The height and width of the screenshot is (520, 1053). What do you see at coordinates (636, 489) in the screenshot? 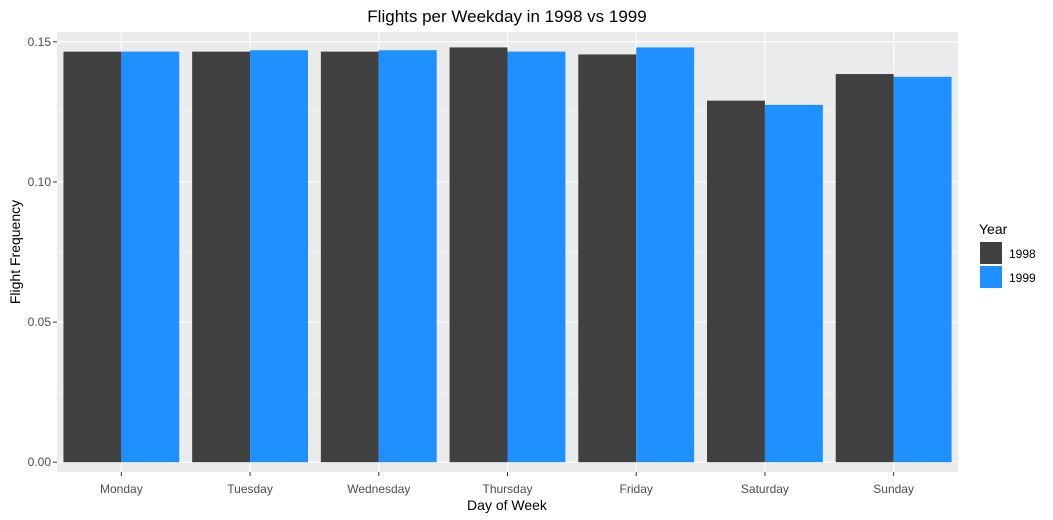
I see `x-tick-label: Friday` at bounding box center [636, 489].